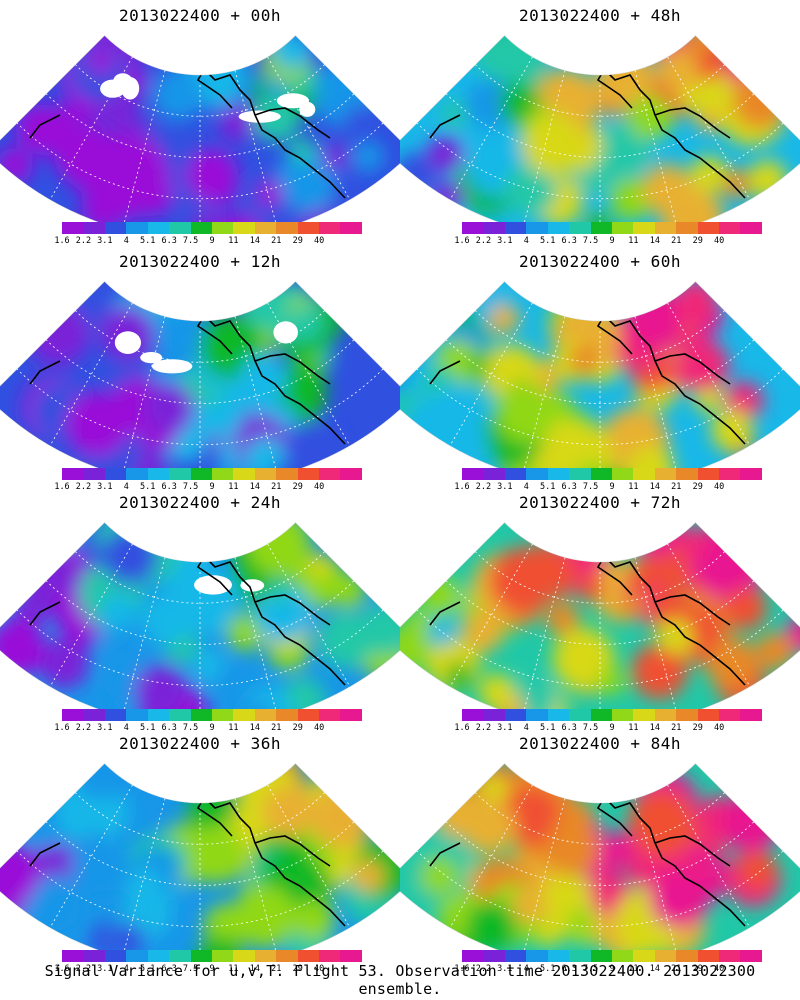 The height and width of the screenshot is (1000, 800). I want to click on panel-title: 2013022400 + 84h, so click(600, 743).